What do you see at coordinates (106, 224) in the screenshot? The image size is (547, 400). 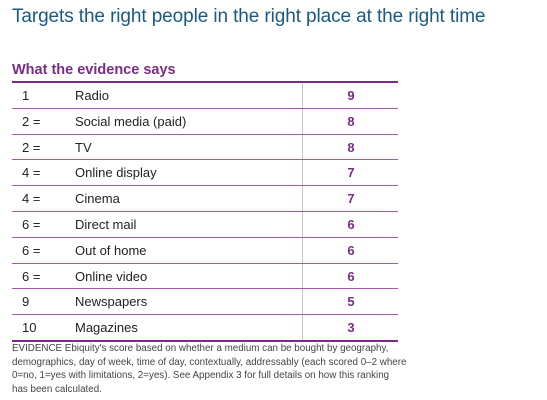 I see `medium-cell: Direct mail` at bounding box center [106, 224].